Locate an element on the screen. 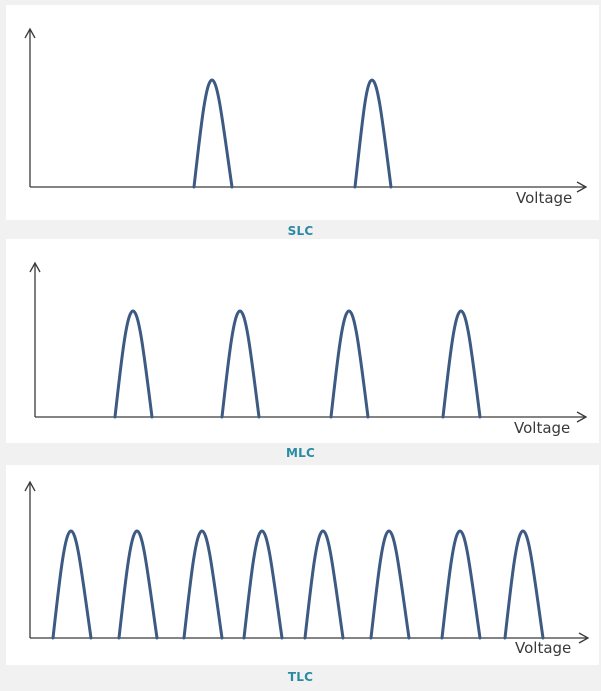  mlc-caption: MLC is located at coordinates (300, 453).